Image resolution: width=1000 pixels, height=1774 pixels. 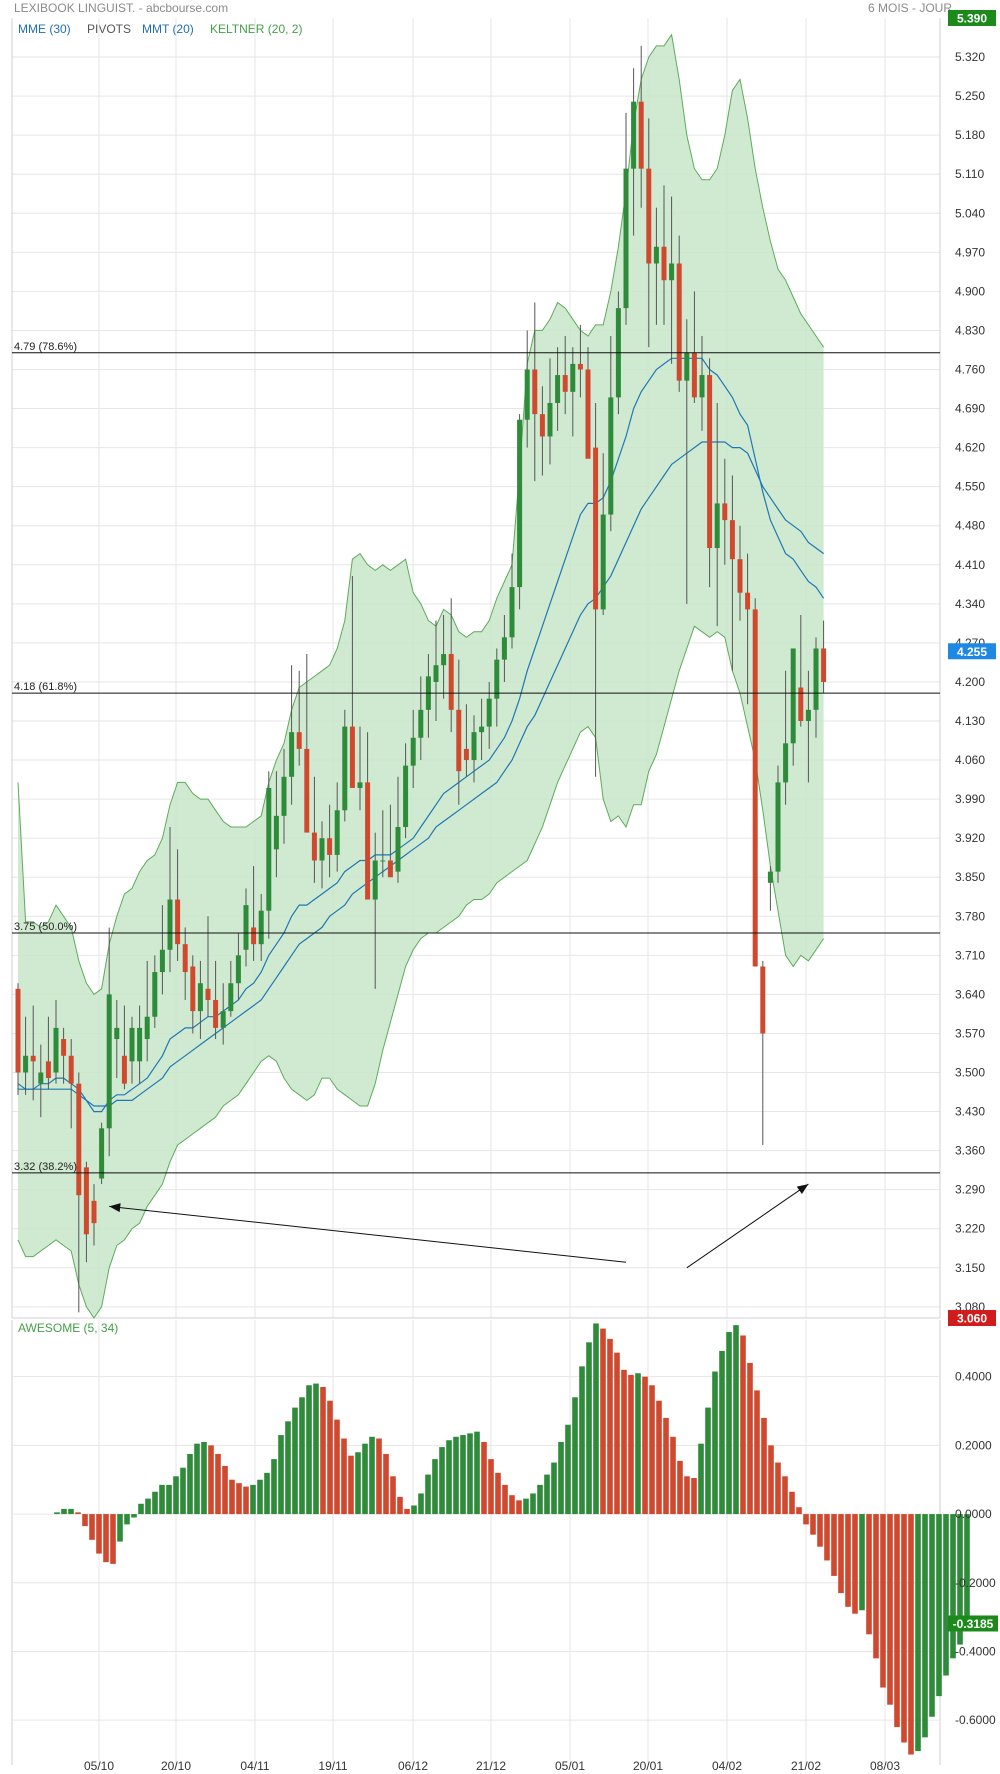 What do you see at coordinates (970, 565) in the screenshot?
I see `price-y-tick-label: 4.410` at bounding box center [970, 565].